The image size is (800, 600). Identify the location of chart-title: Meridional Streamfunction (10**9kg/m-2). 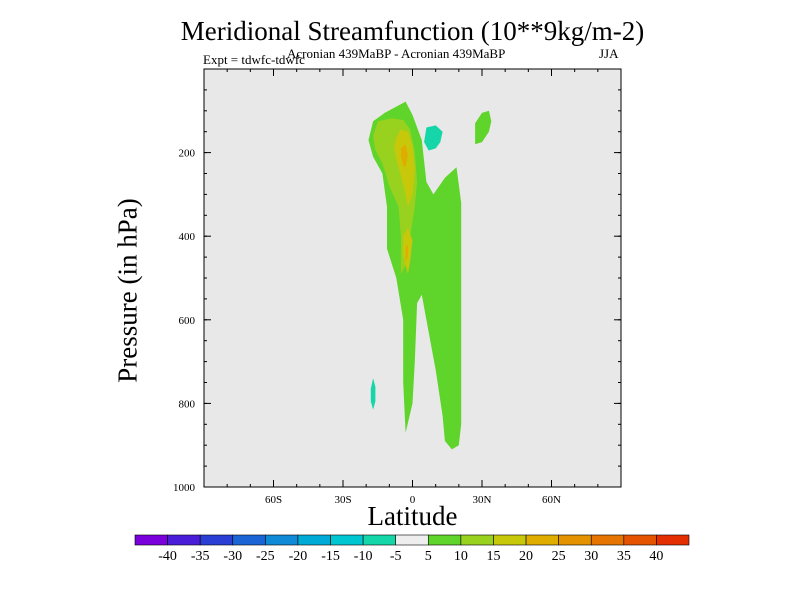
(412, 31).